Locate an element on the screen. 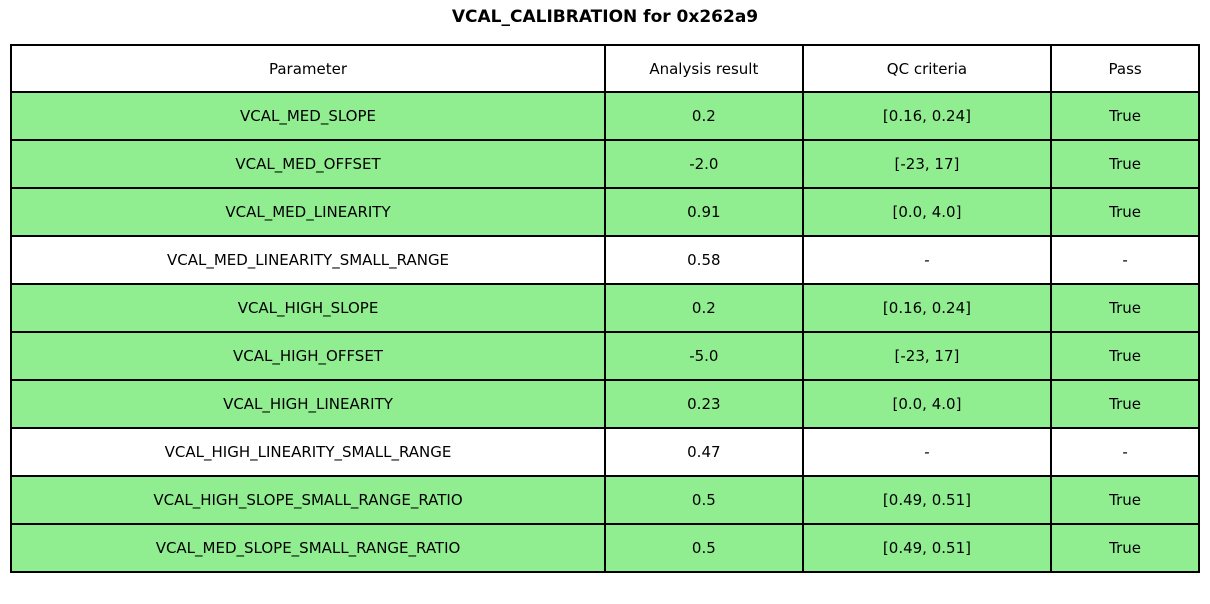  cell-parameter: VCAL_MED_SLOPE_SMALL_RANGE_RATIO is located at coordinates (308, 548).